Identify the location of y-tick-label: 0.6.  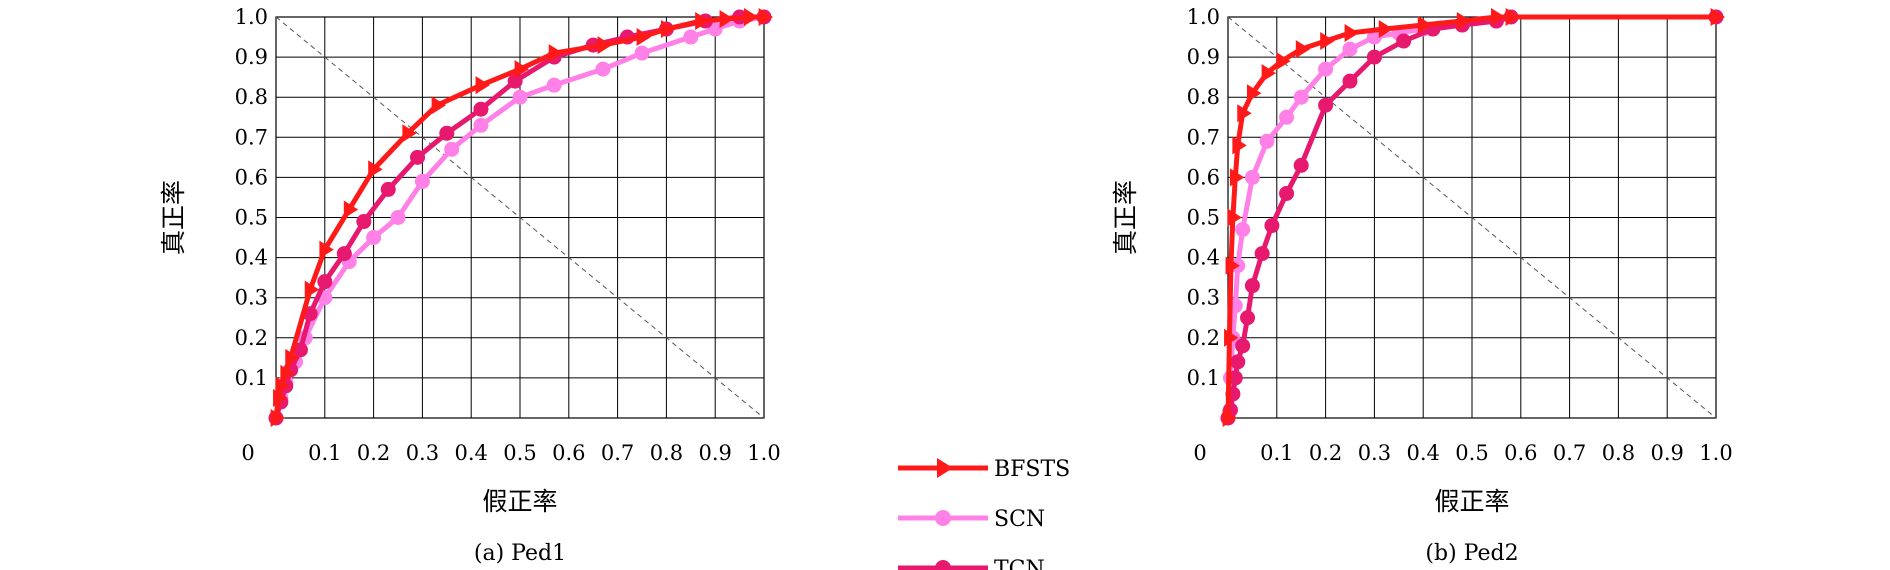
(251, 177).